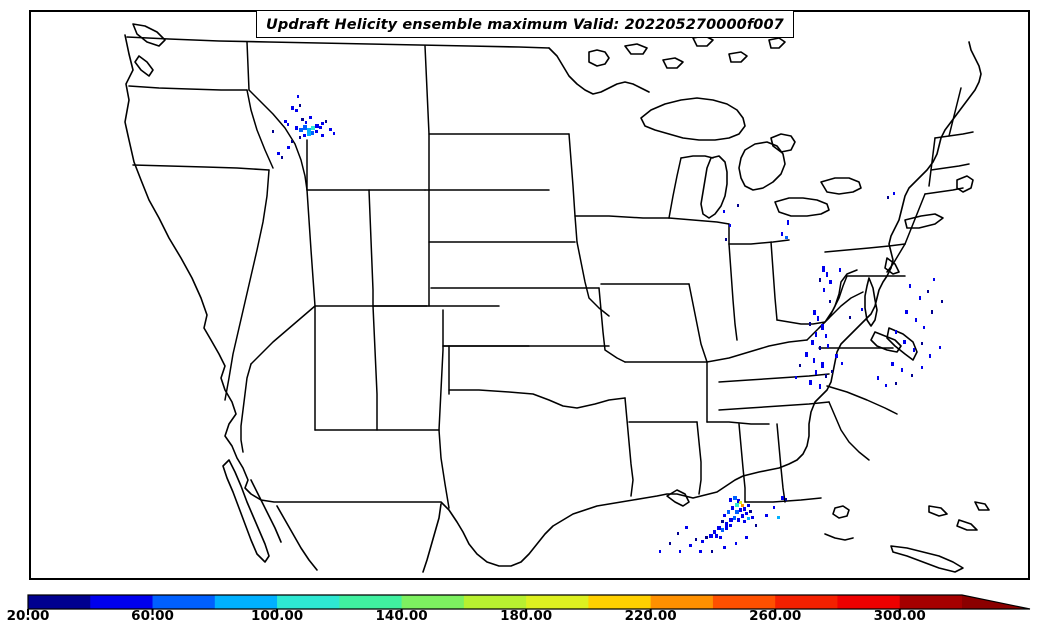  Describe the element at coordinates (303, 127) in the screenshot. I see `cluster-idaho` at that location.